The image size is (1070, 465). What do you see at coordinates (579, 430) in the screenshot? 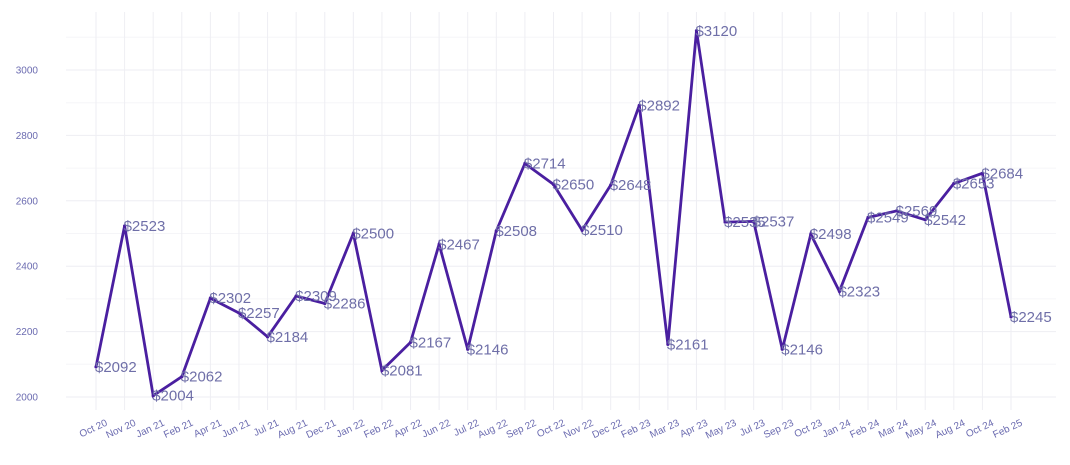
I see `x-tick-label: Nov 22` at bounding box center [579, 430].